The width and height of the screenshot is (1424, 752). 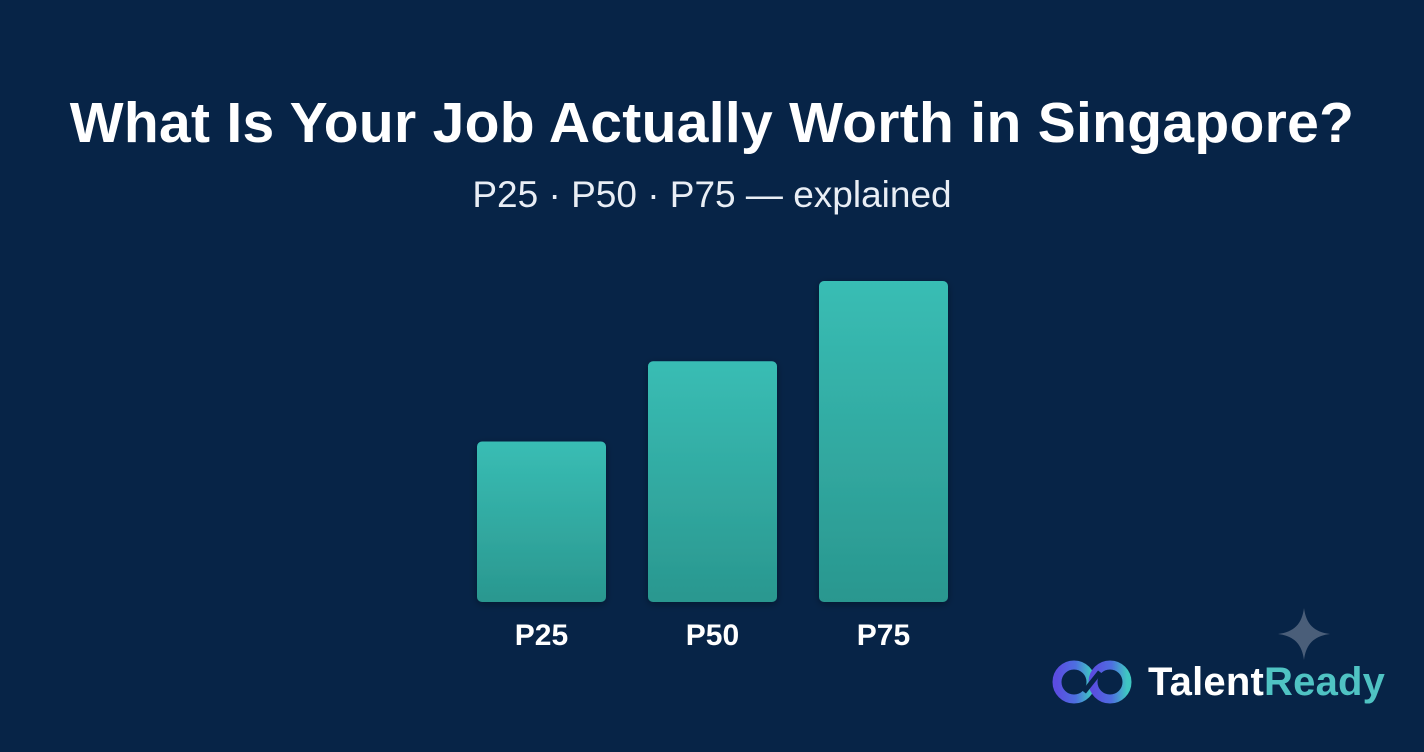 What do you see at coordinates (541, 521) in the screenshot?
I see `bar-p25` at bounding box center [541, 521].